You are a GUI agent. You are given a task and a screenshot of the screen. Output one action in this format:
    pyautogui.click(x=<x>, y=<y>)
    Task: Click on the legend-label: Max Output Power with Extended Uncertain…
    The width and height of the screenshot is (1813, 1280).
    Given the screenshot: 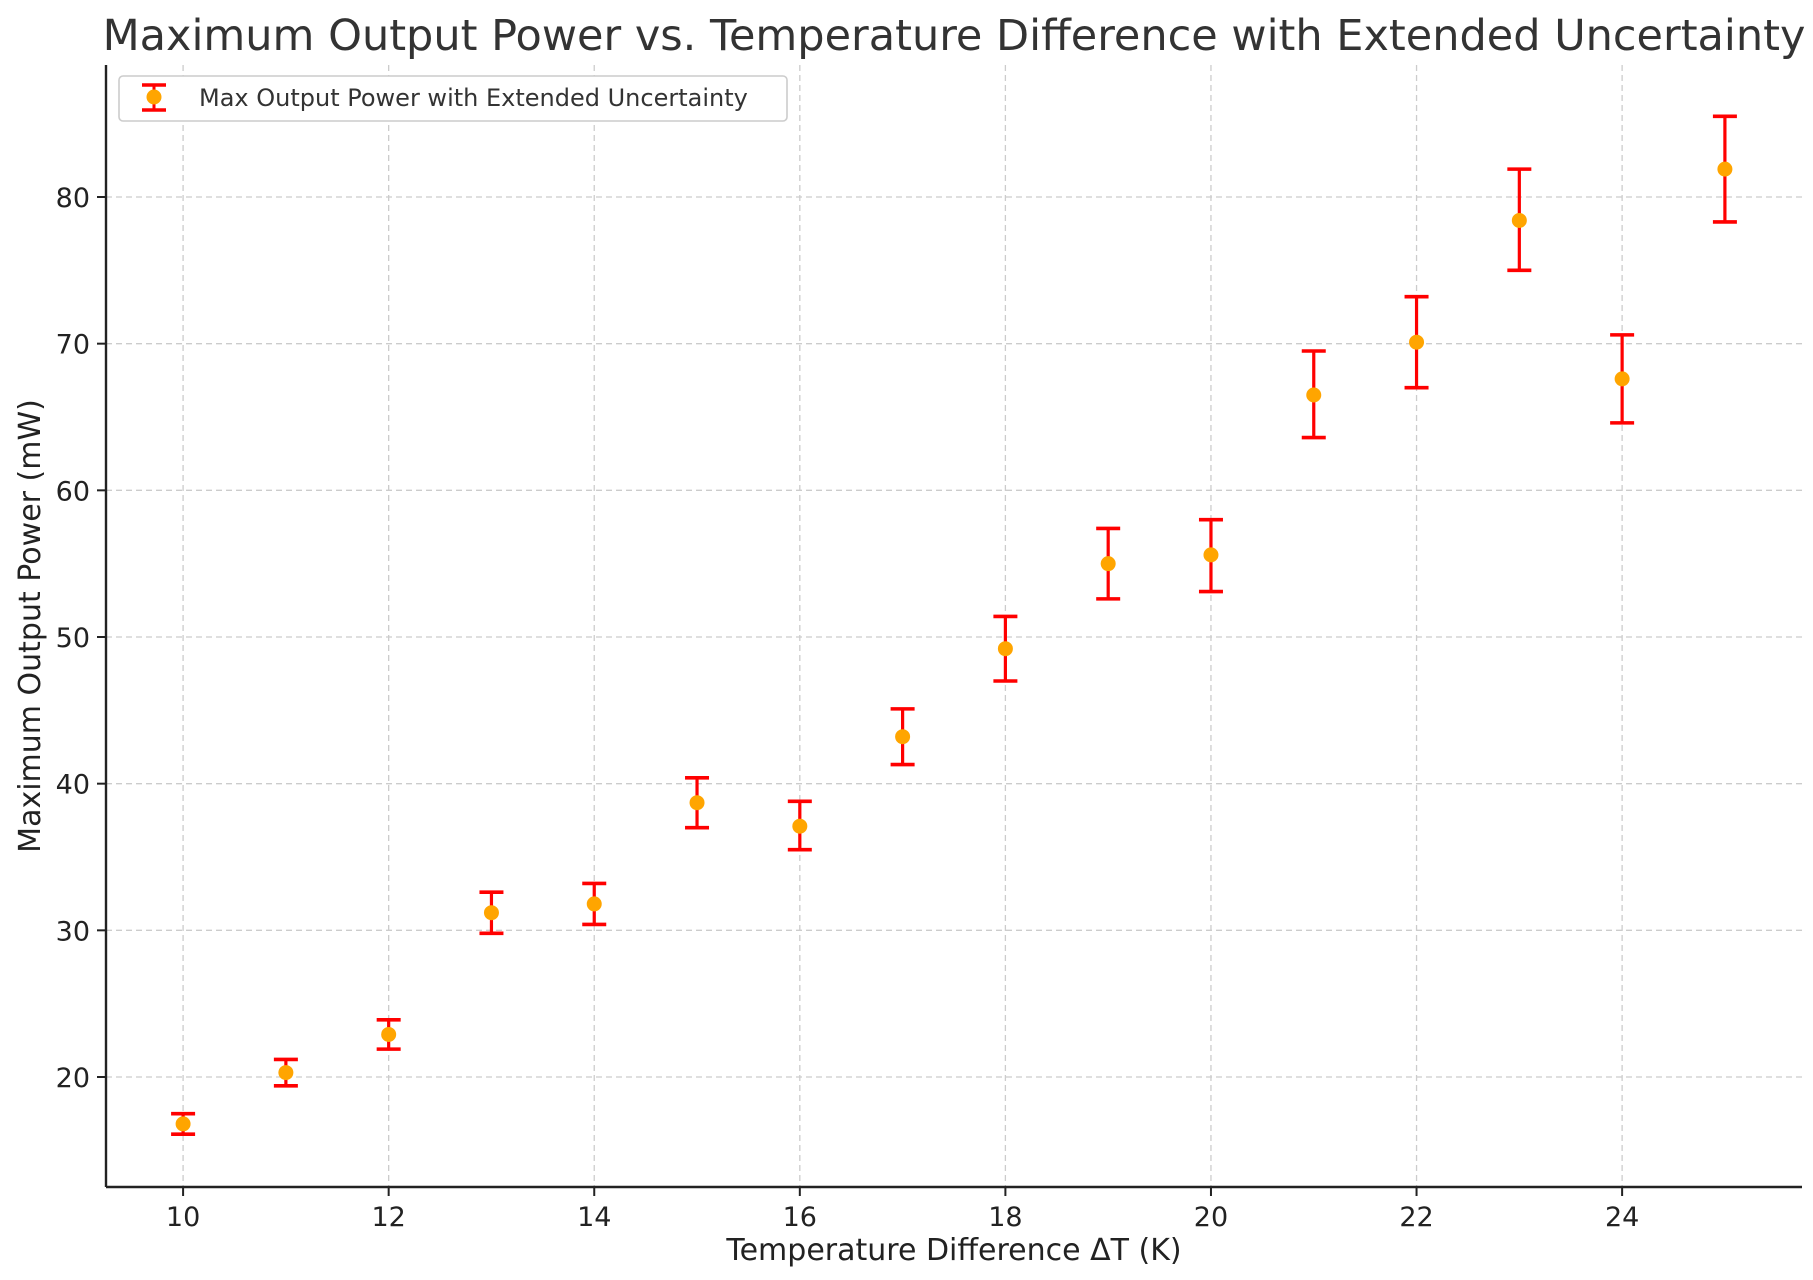 What is the action you would take?
    pyautogui.click(x=473, y=98)
    